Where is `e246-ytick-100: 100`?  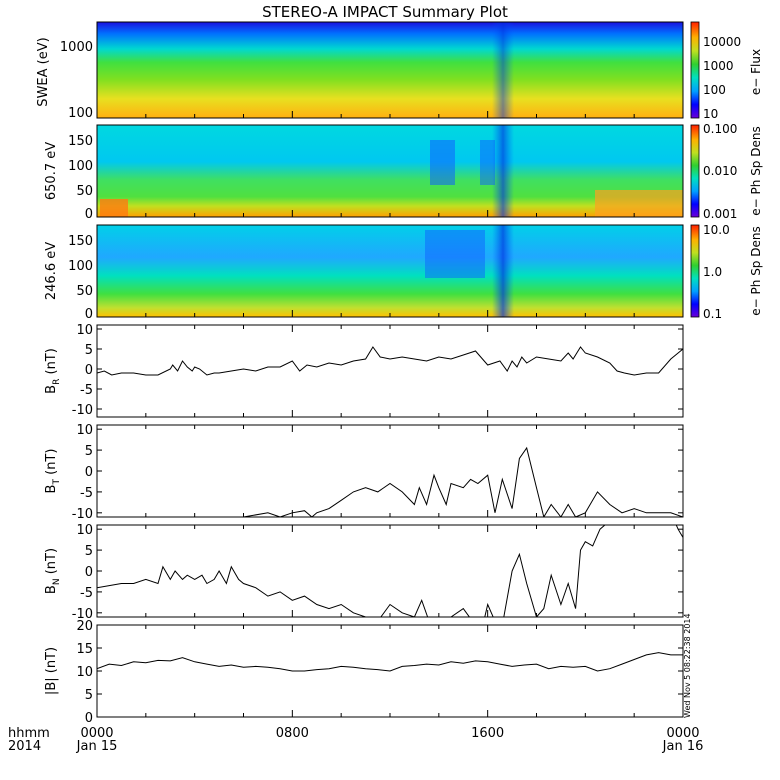
e246-ytick-100: 100 is located at coordinates (80, 266).